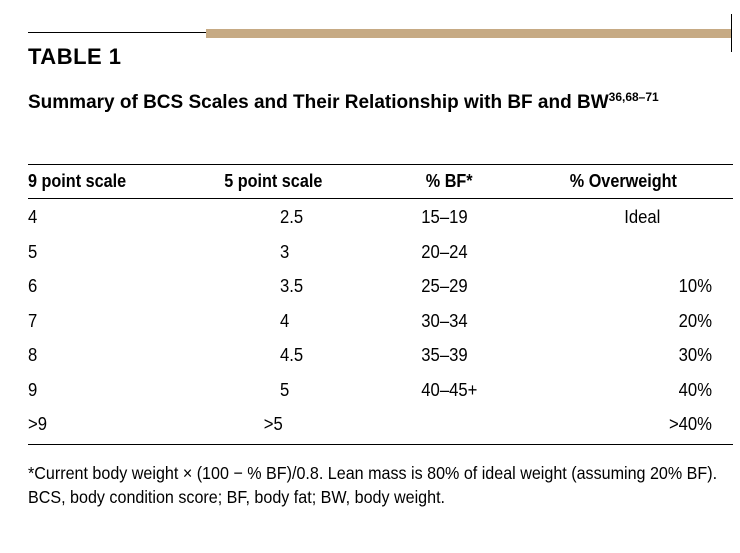 The image size is (740, 553). I want to click on cell-percent-overweight: 30%, so click(695, 354).